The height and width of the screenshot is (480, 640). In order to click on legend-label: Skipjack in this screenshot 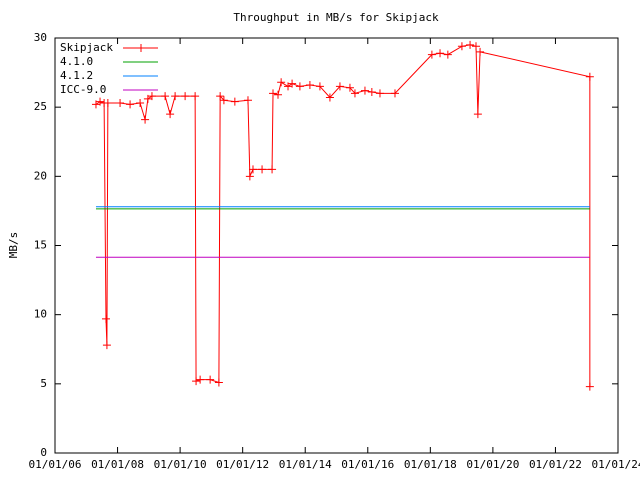, I will do `click(86, 47)`.